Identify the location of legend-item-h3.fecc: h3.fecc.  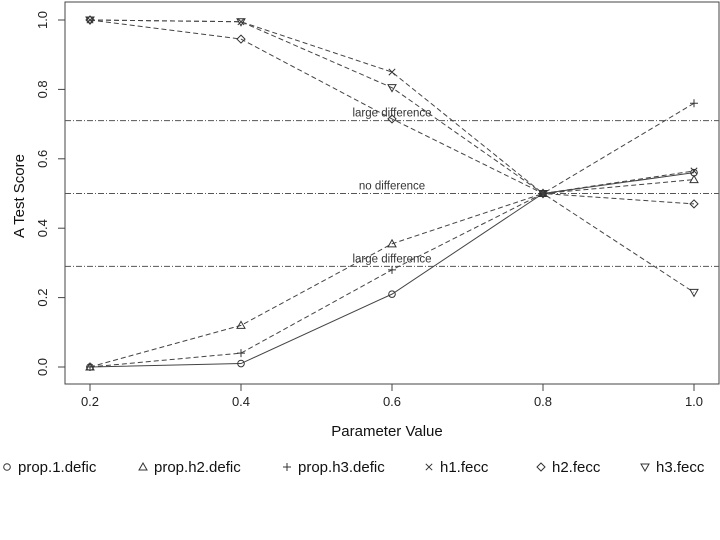
(672, 467).